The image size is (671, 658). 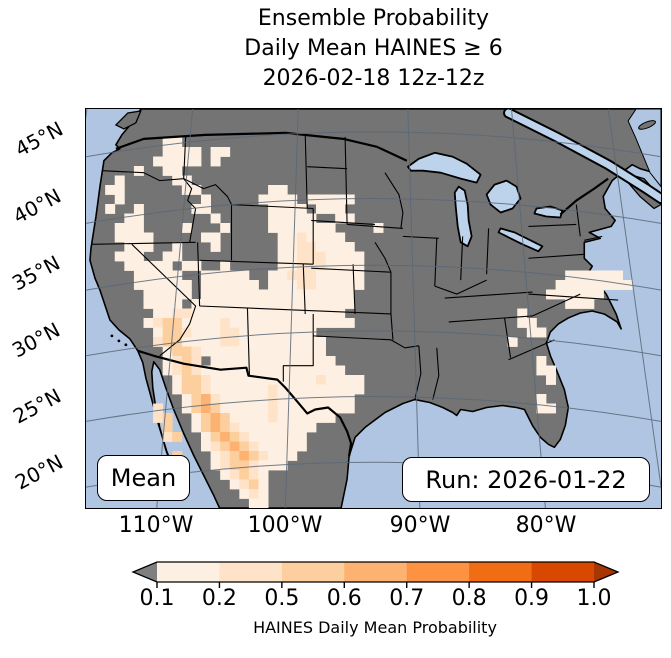 What do you see at coordinates (546, 525) in the screenshot?
I see `lon-label-80w: 80°W` at bounding box center [546, 525].